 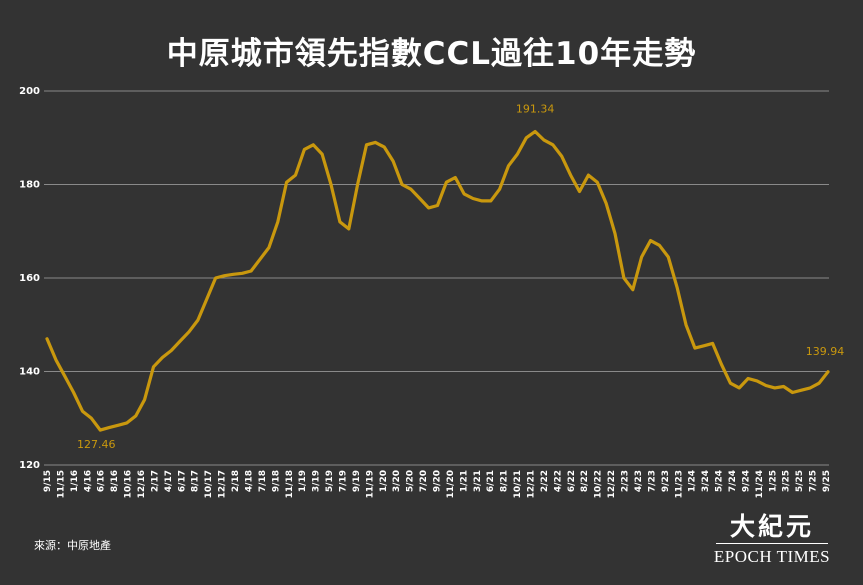 I want to click on logo-divider, so click(x=772, y=543).